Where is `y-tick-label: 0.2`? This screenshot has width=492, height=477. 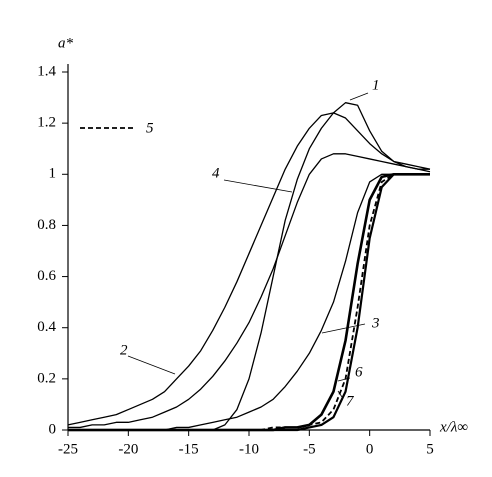 y-tick-label: 0.2 is located at coordinates (46, 378).